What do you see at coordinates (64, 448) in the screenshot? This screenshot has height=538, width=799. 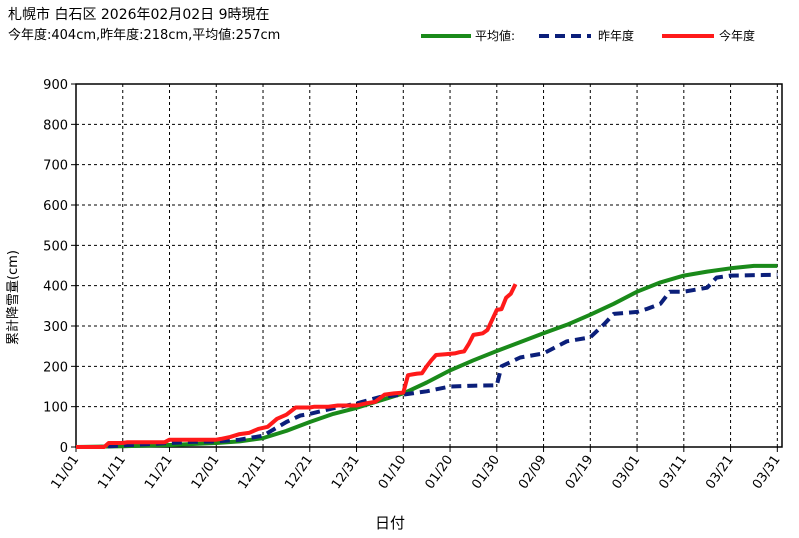 I see `y-tick-label: 0` at bounding box center [64, 448].